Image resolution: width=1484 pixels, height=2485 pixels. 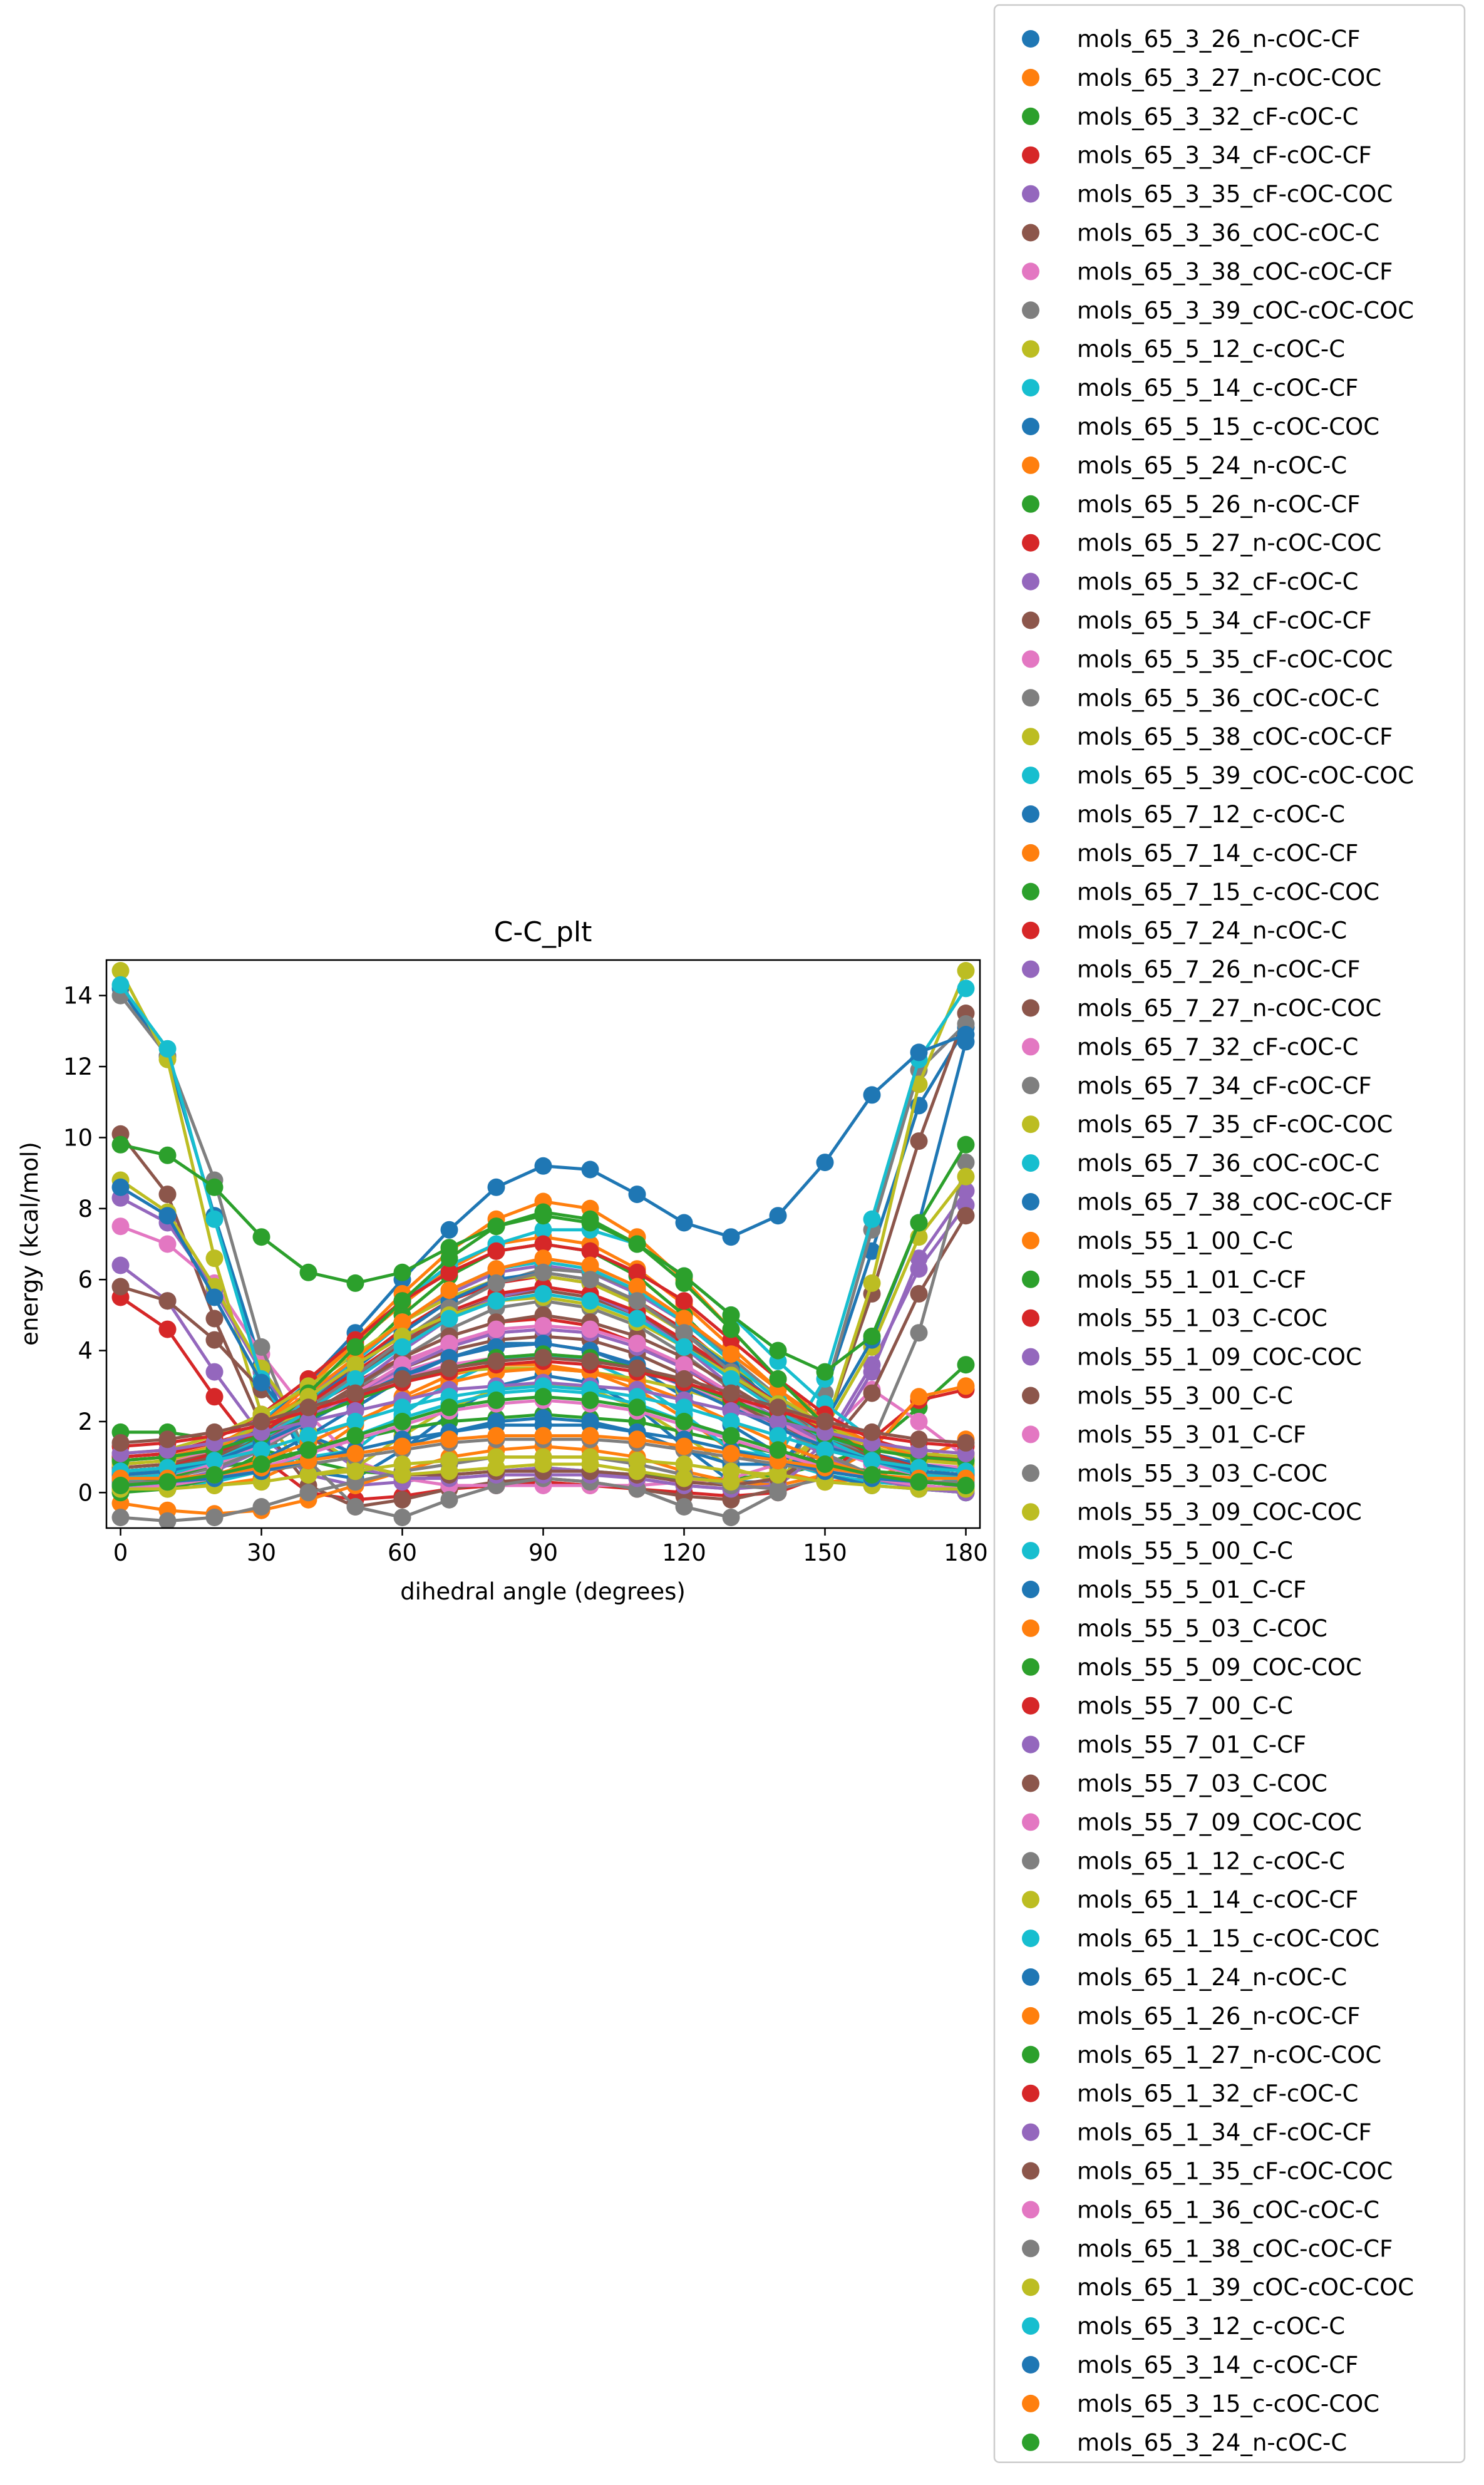 What do you see at coordinates (1235, 194) in the screenshot?
I see `legend-label: mols_65_3_35_cF-cOC-COC` at bounding box center [1235, 194].